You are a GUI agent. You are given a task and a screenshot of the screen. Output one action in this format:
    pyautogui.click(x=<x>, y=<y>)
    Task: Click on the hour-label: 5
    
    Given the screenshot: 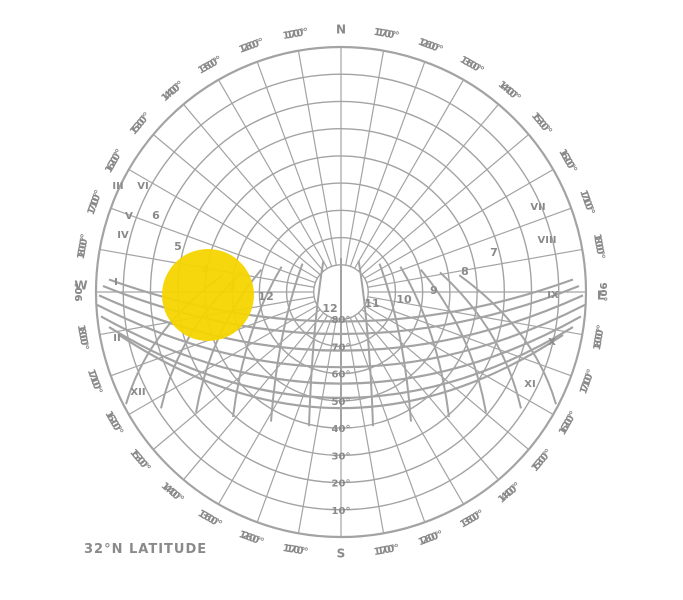 What is the action you would take?
    pyautogui.click(x=178, y=246)
    